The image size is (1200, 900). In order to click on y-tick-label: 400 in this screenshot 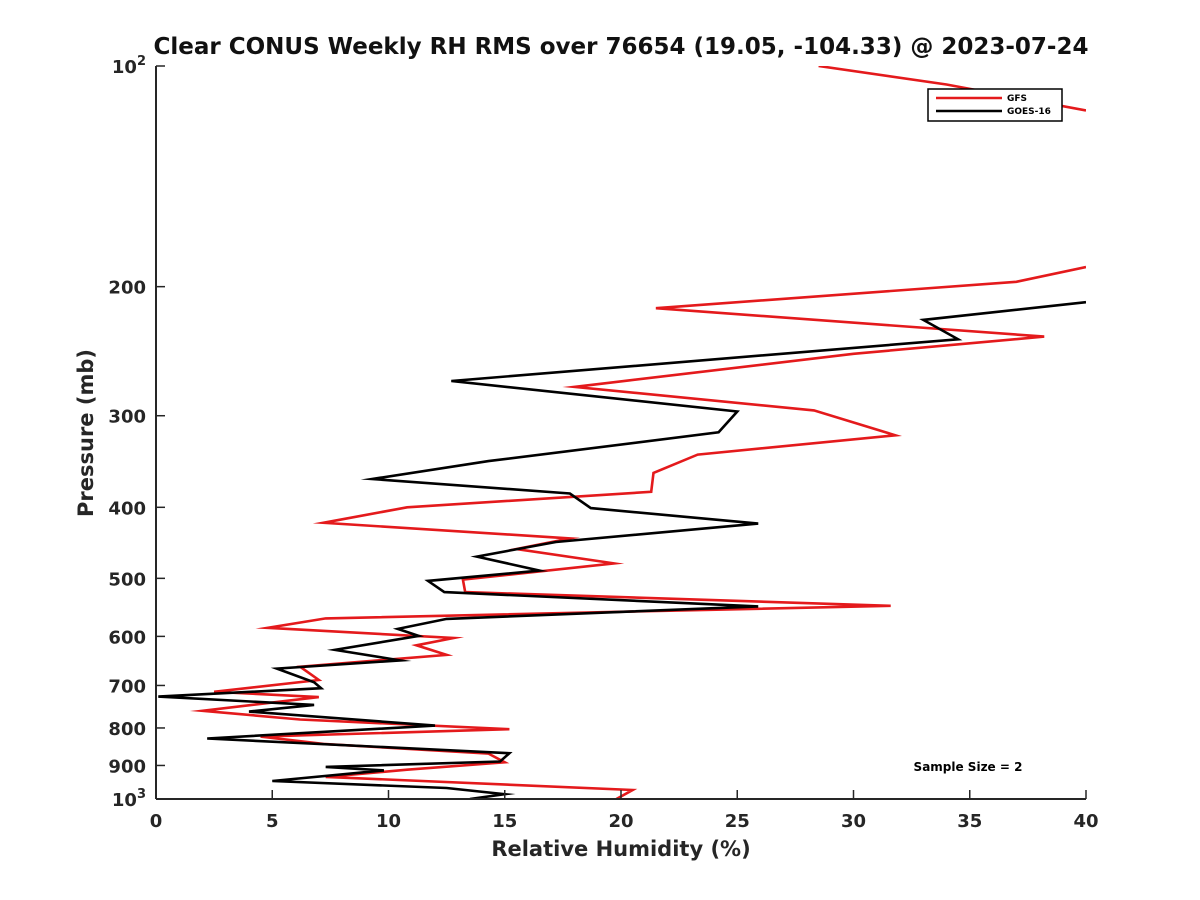, I will do `click(127, 508)`.